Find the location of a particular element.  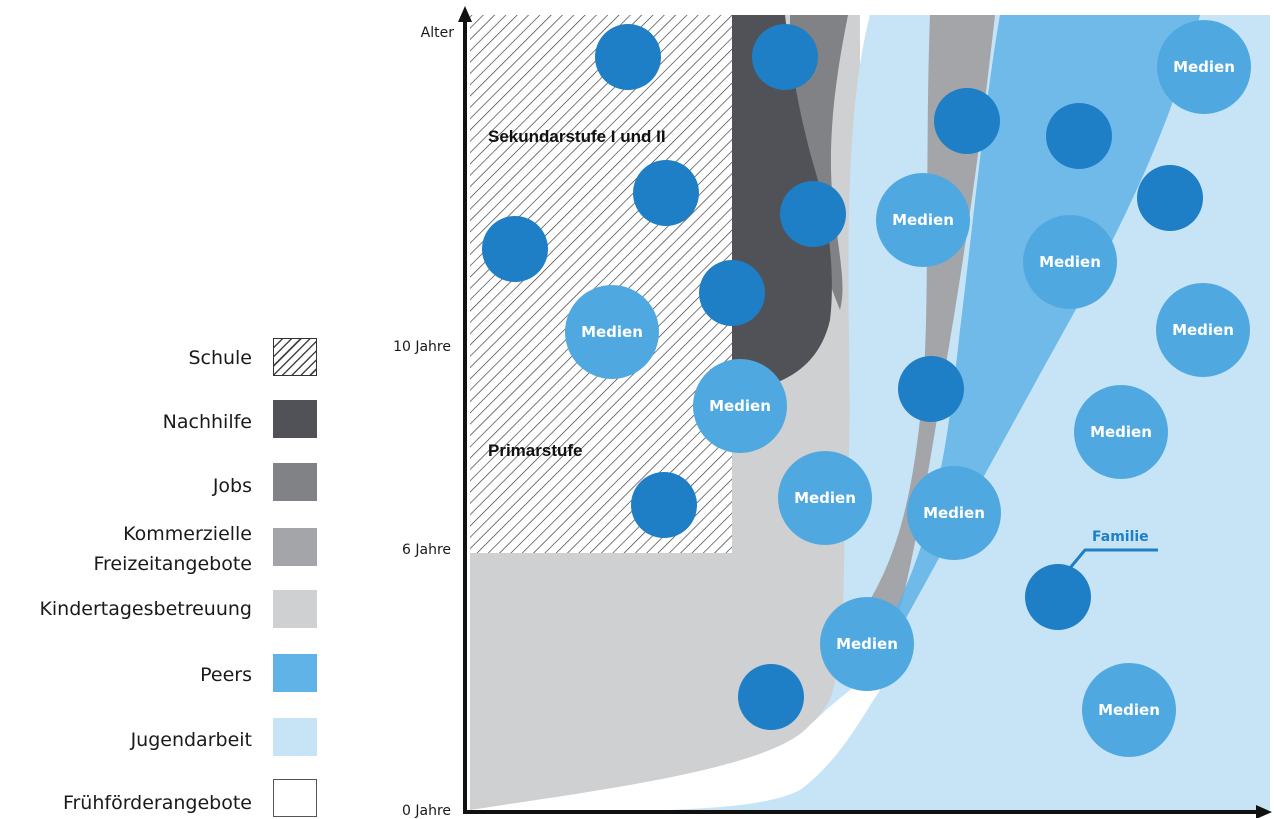

y-axis-arrow is located at coordinates (465, 14).